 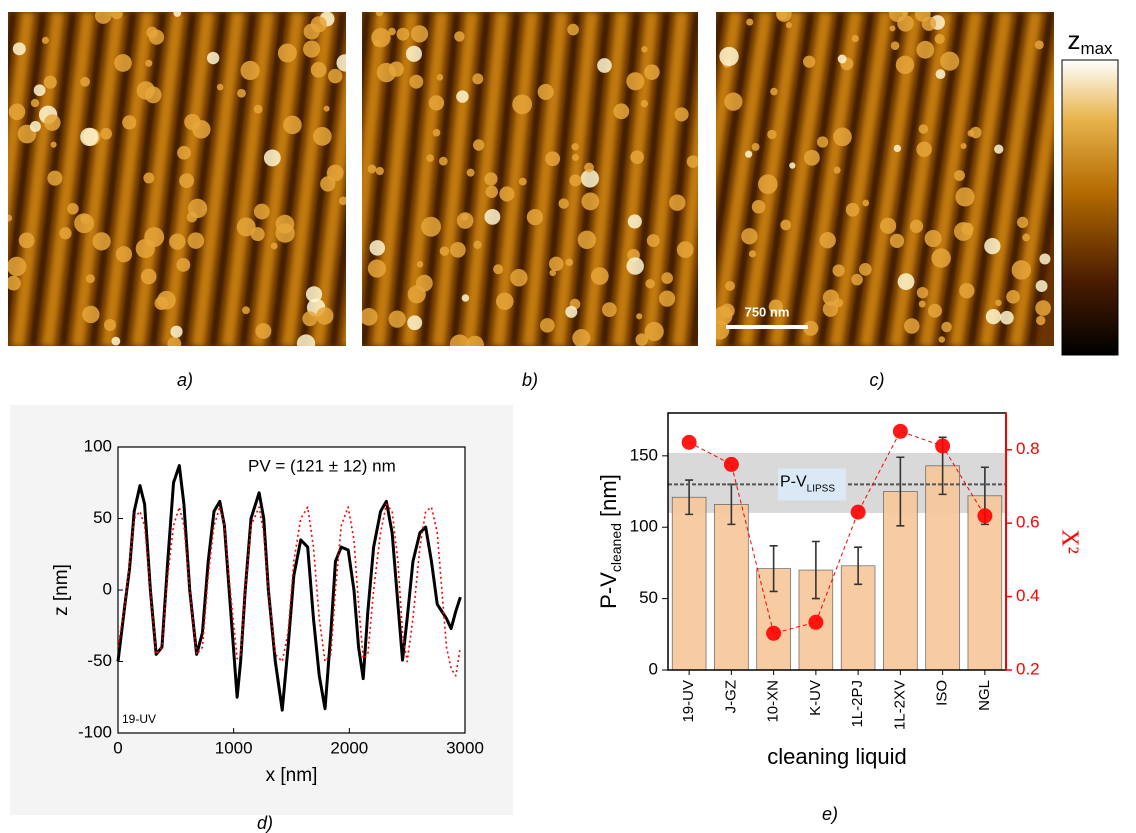 What do you see at coordinates (117, 747) in the screenshot?
I see `x-tick-label: 0` at bounding box center [117, 747].